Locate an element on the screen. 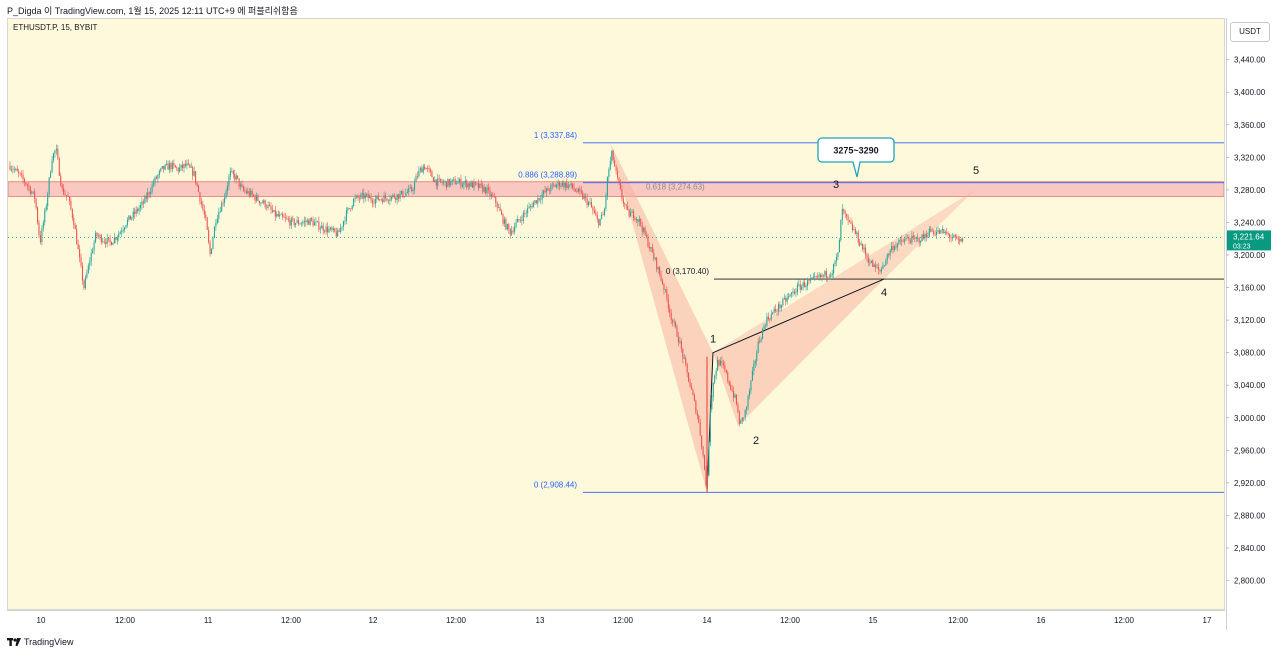  x-tick-label: 11 is located at coordinates (208, 620).